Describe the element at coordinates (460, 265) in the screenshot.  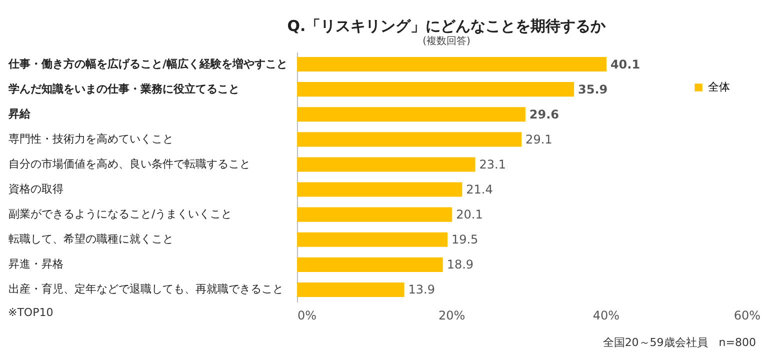
I see `data-label: 18.9` at that location.